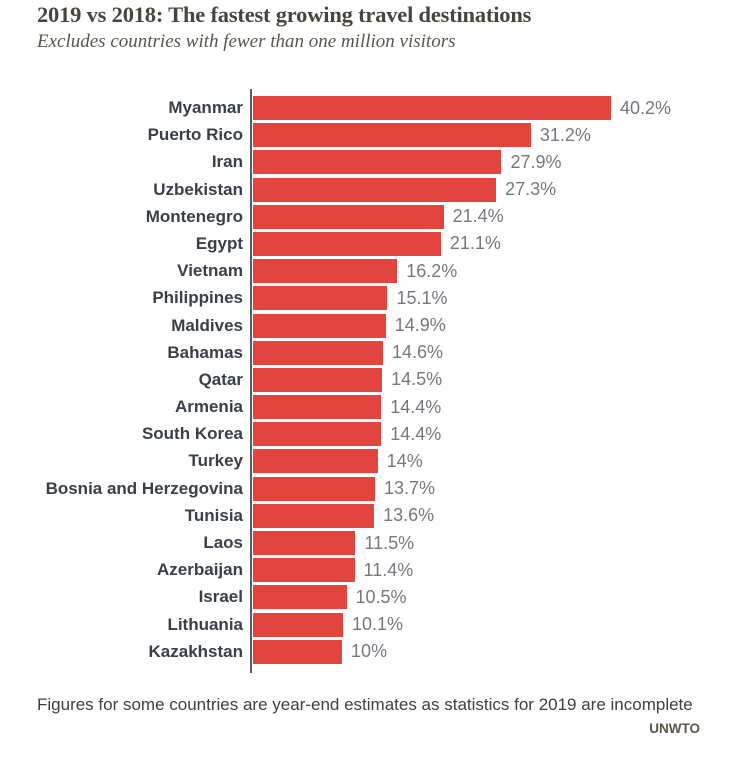 This screenshot has width=740, height=759. I want to click on value-label: 40.2%, so click(646, 107).